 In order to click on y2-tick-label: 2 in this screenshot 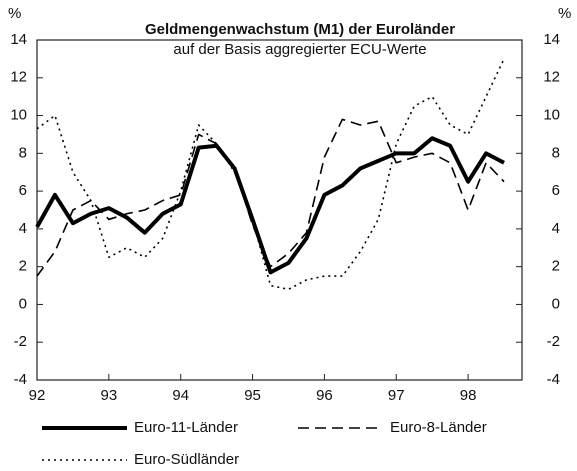, I will do `click(556, 266)`.